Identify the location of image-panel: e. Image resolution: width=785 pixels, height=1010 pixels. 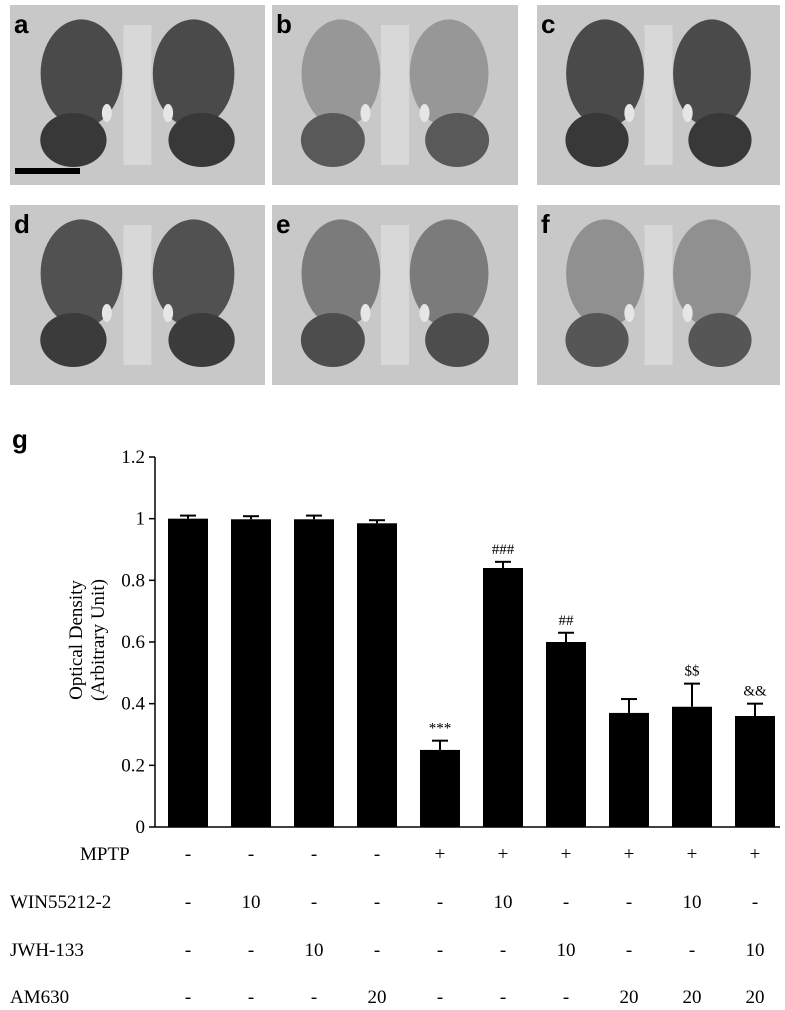
(395, 295).